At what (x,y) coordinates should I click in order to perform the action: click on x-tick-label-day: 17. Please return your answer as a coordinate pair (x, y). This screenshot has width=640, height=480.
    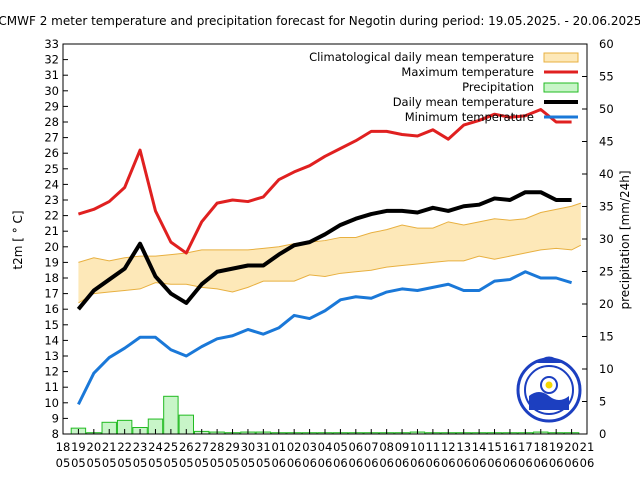
    Looking at the image, I should click on (525, 447).